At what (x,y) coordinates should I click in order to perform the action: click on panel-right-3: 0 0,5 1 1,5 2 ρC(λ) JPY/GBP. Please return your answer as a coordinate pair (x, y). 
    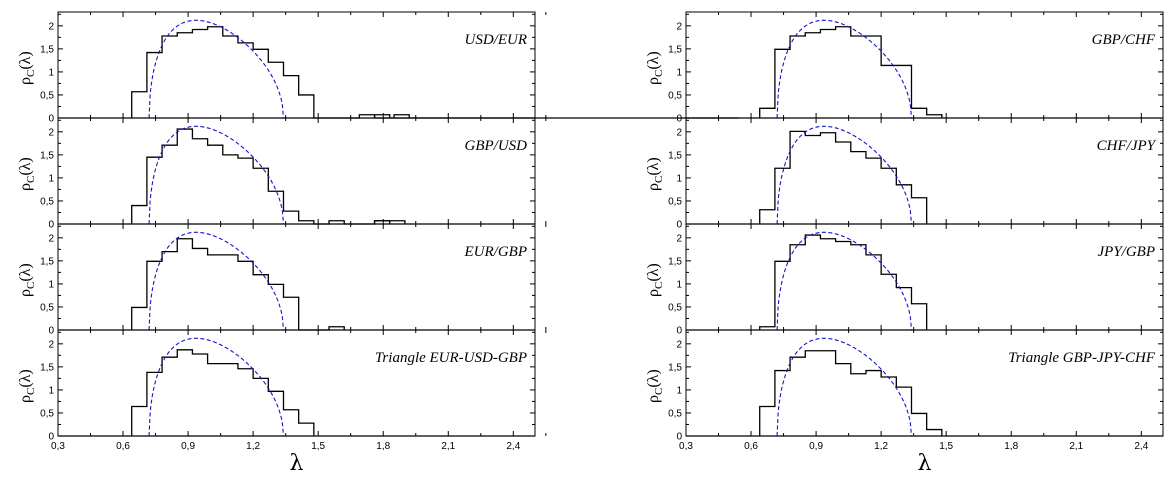
    Looking at the image, I should click on (904, 280).